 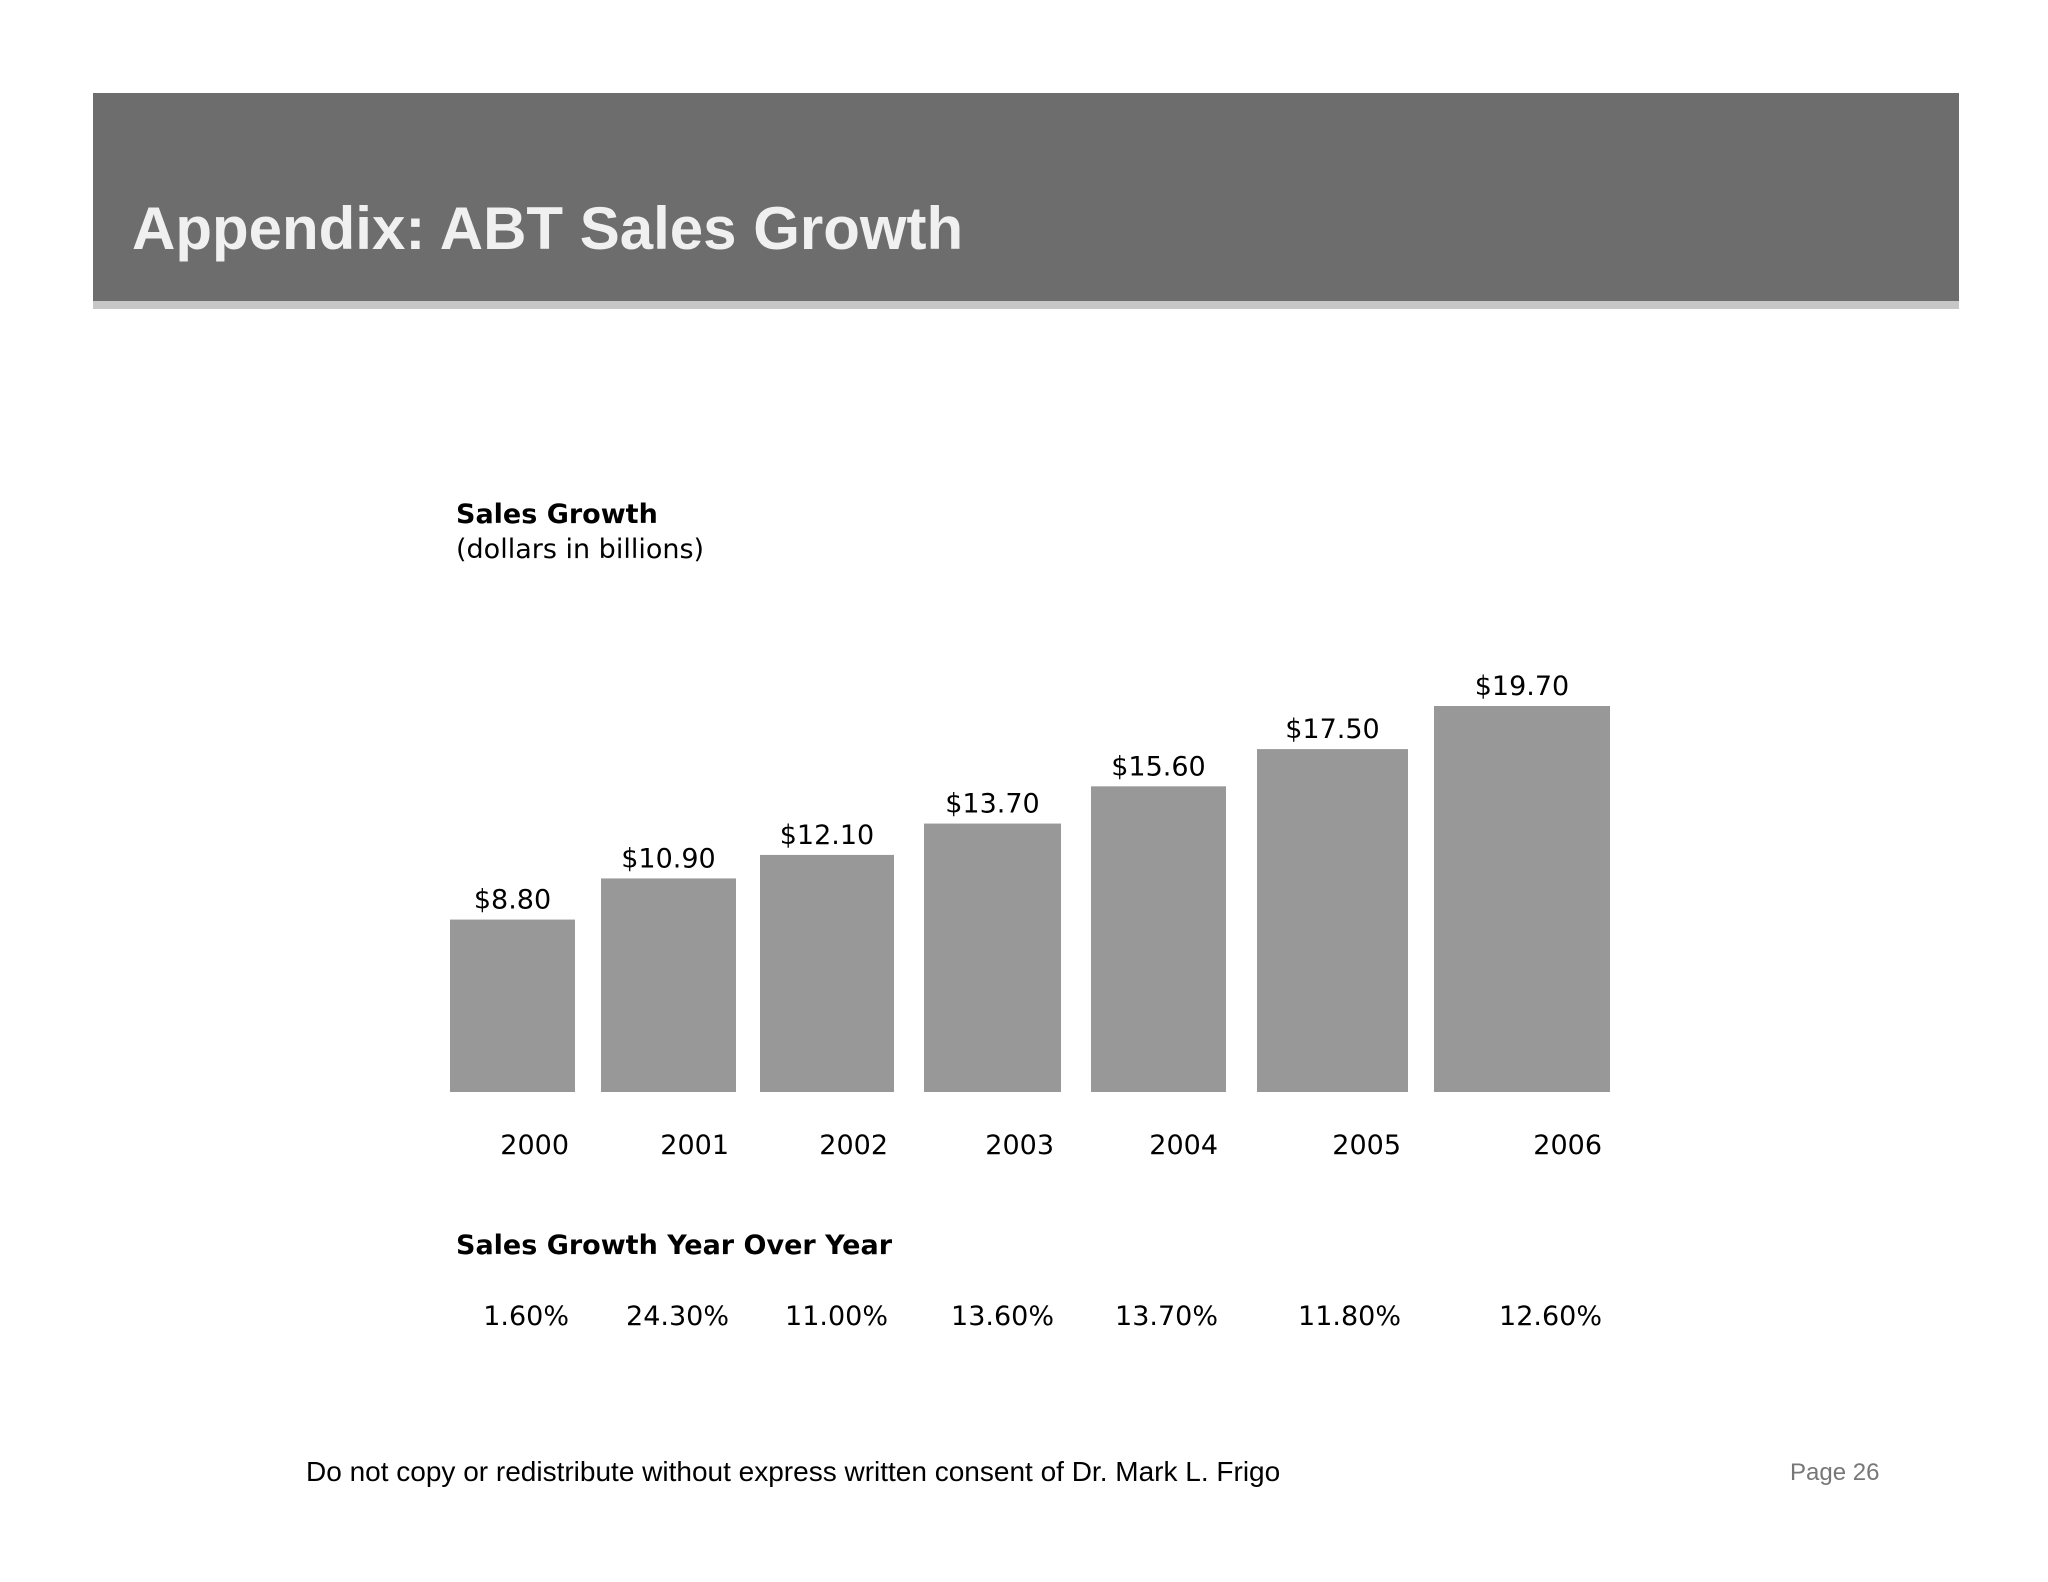 What do you see at coordinates (668, 858) in the screenshot?
I see `data-label-2001: $10.90` at bounding box center [668, 858].